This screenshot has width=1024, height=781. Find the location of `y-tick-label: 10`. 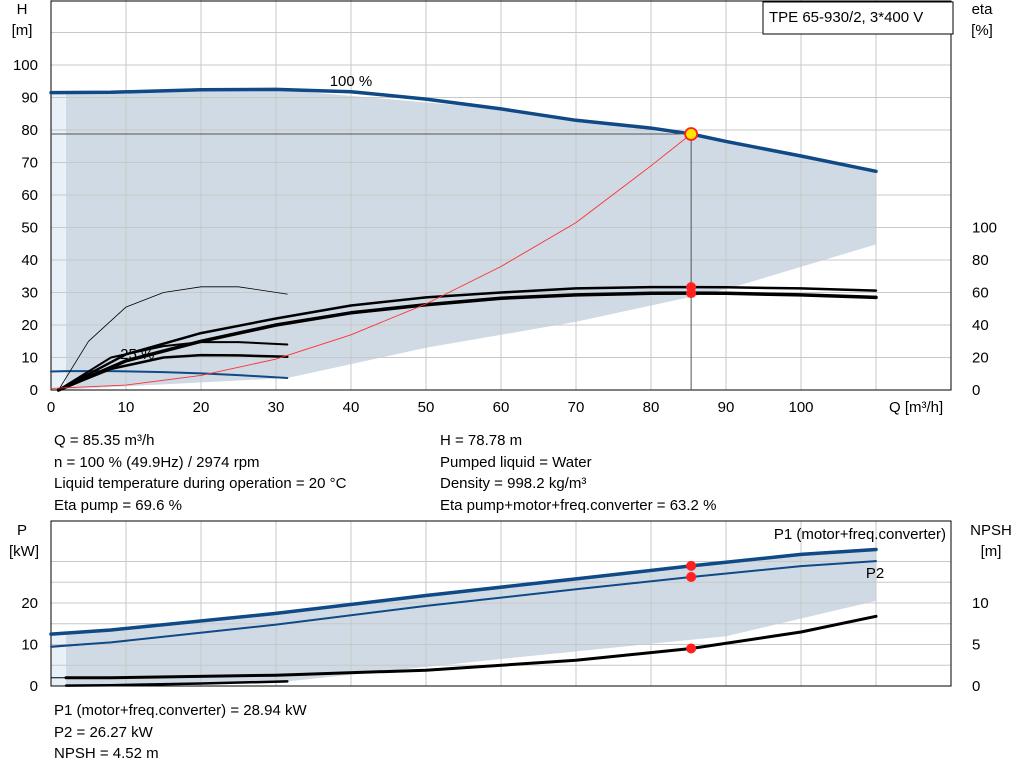

y-tick-label: 10 is located at coordinates (29, 358).